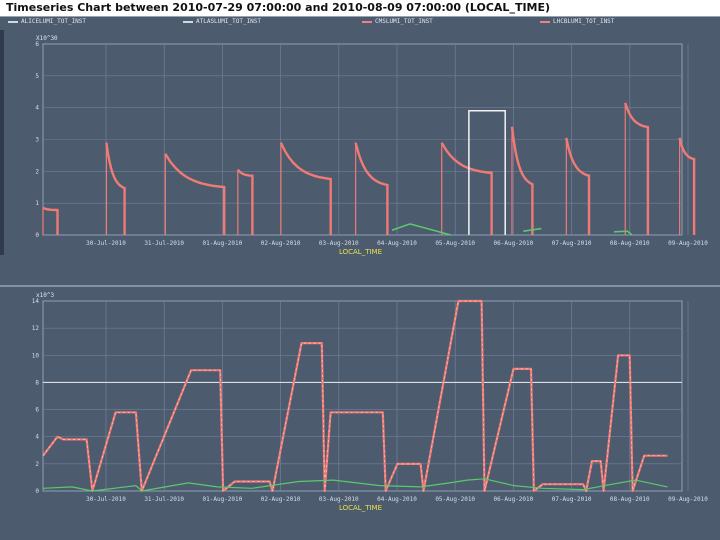  I want to click on legend-label: LHCBLUMI_TOT_INST, so click(584, 21).